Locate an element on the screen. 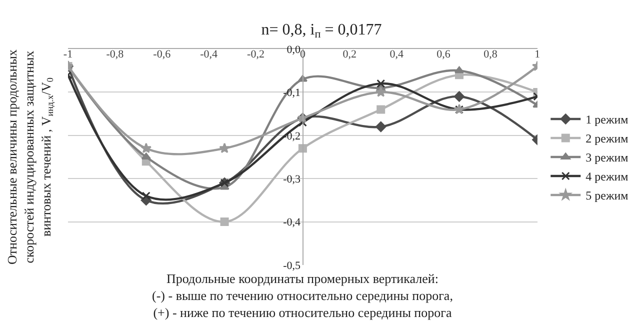  y-tick-label: -0,2 is located at coordinates (291, 136).